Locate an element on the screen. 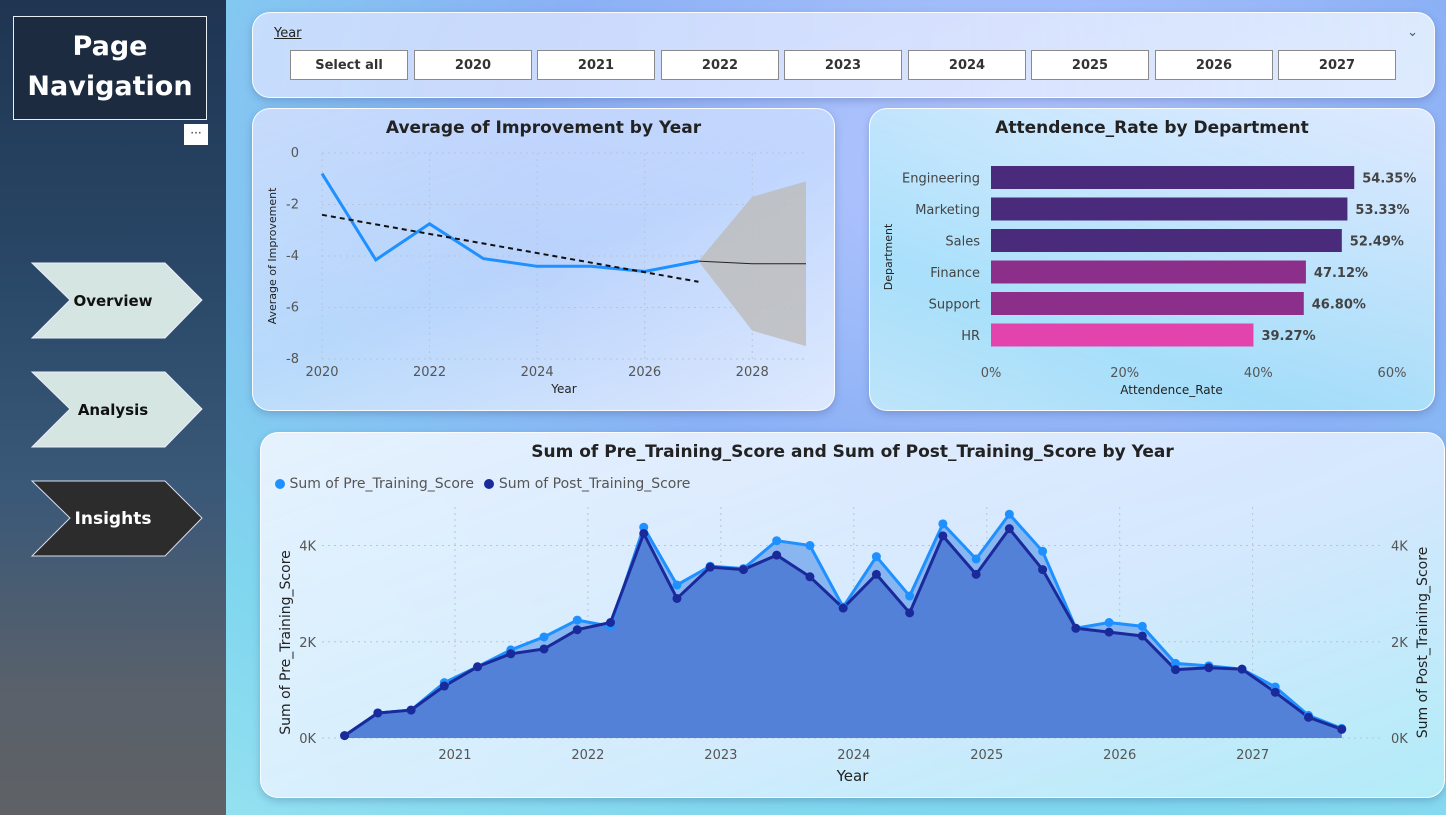 This screenshot has width=1446, height=815. slicer-option-2022: 2022 is located at coordinates (720, 65).